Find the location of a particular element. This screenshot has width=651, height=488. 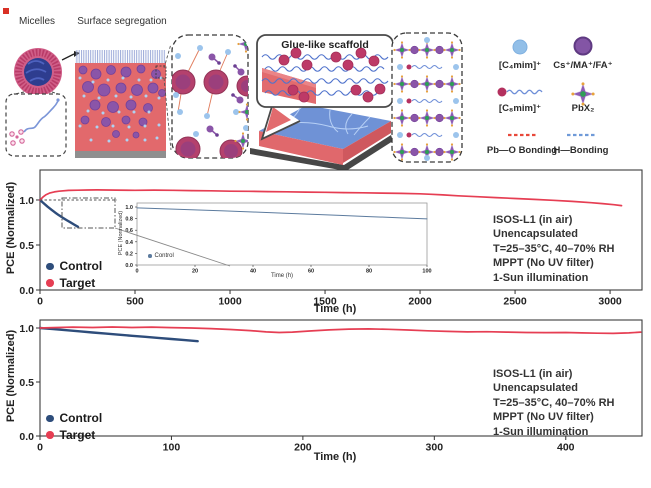

inset-control-label: Control is located at coordinates (164, 256).